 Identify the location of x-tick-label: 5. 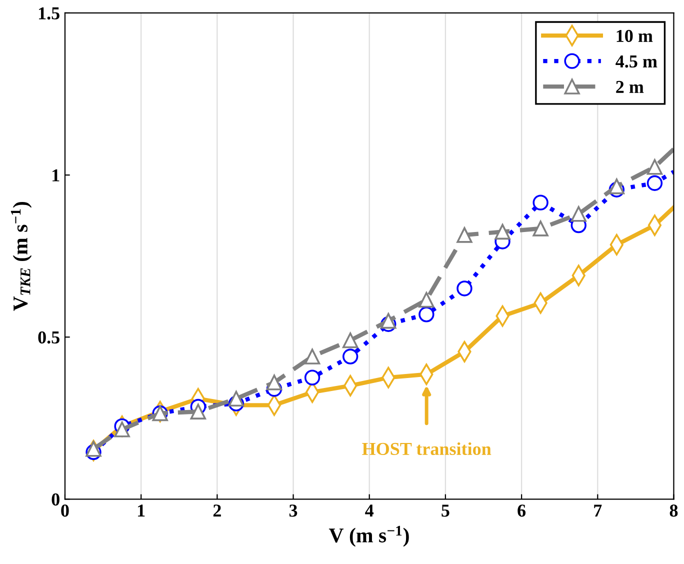
(446, 510).